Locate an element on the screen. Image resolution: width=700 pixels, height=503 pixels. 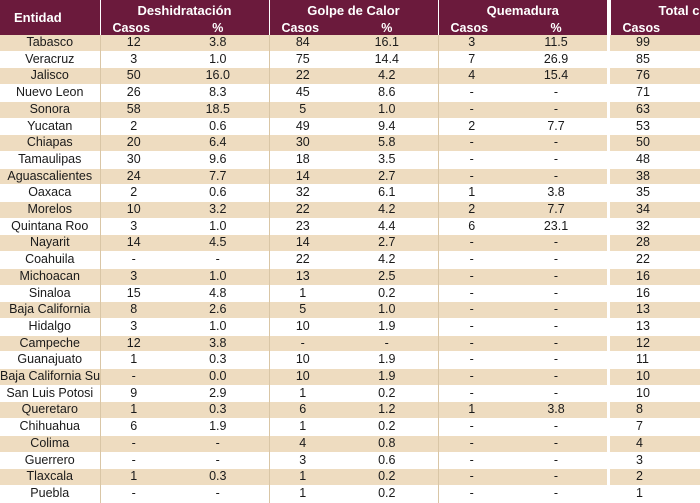
golpe-pct-cell: 2.5 is located at coordinates (387, 277).